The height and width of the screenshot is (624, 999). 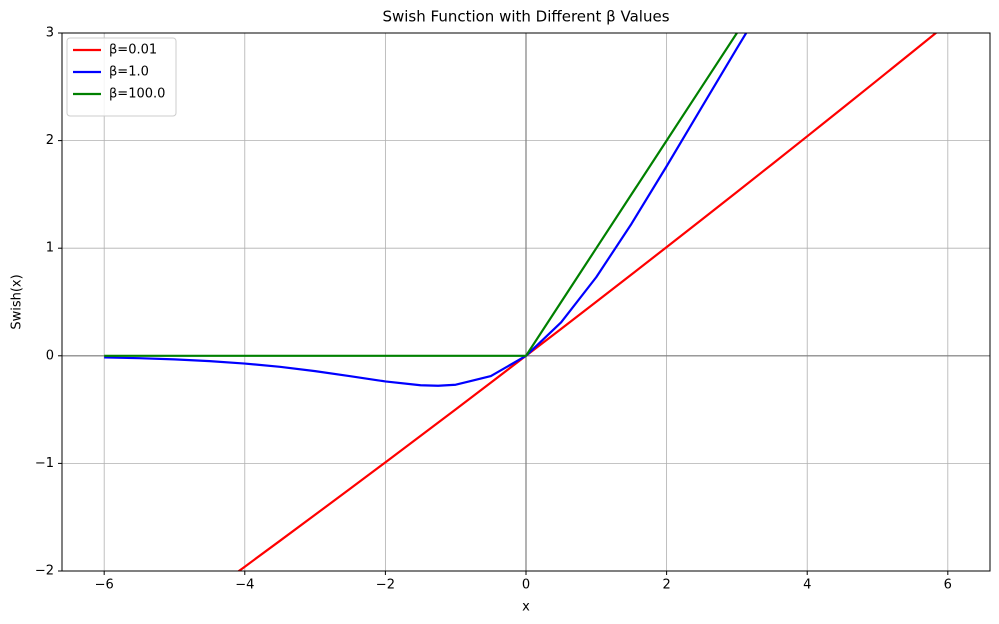 I want to click on x-tick-label: 2, so click(x=666, y=585).